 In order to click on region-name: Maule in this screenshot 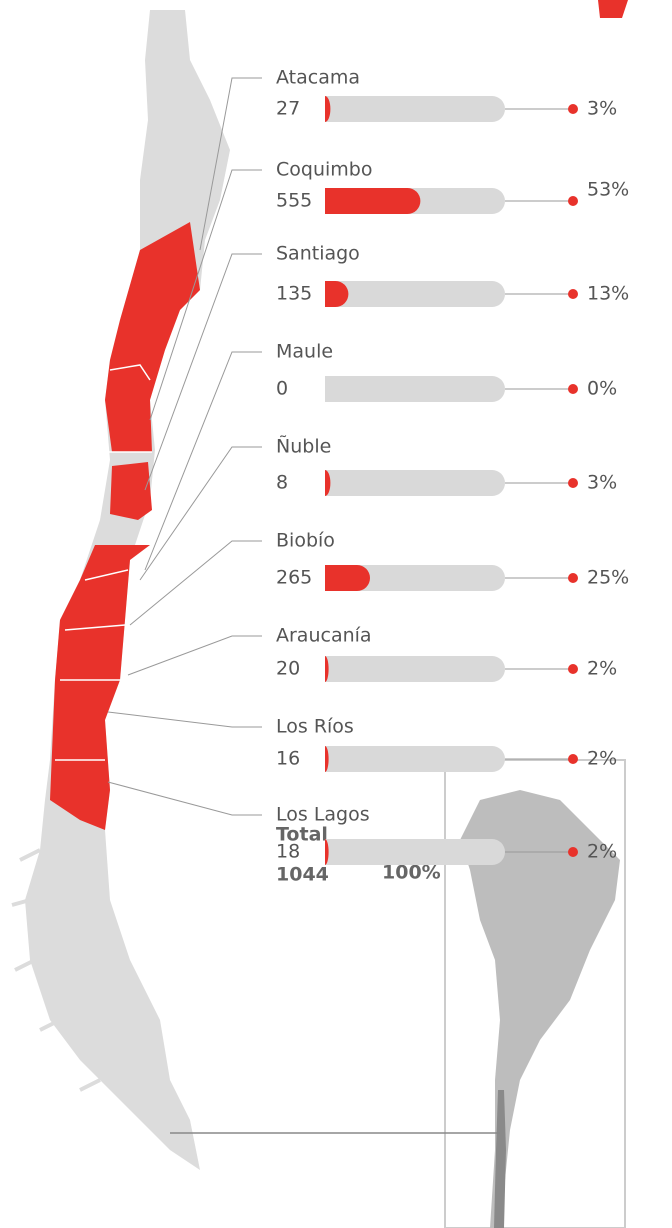, I will do `click(304, 352)`.